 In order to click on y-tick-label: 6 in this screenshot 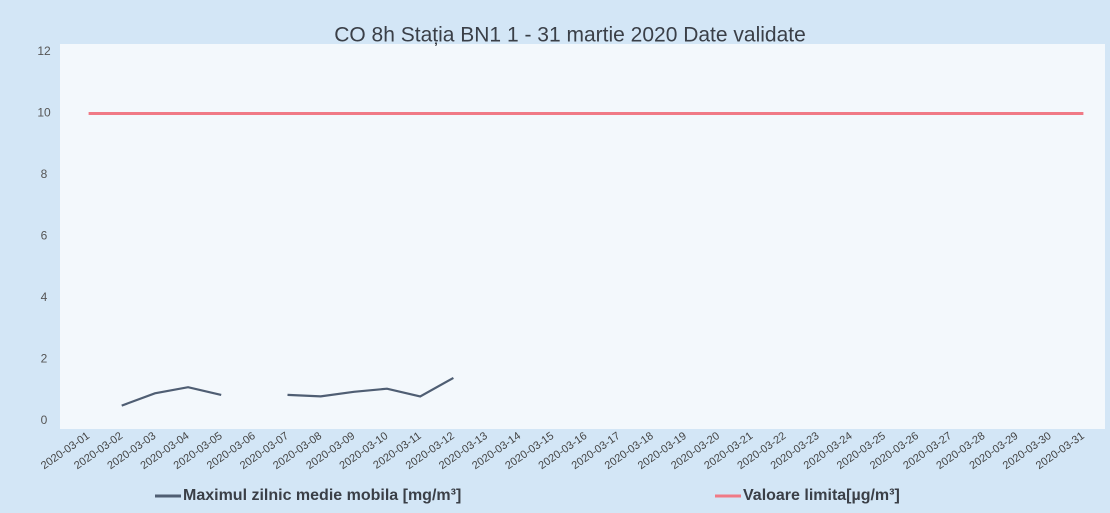, I will do `click(44, 236)`.